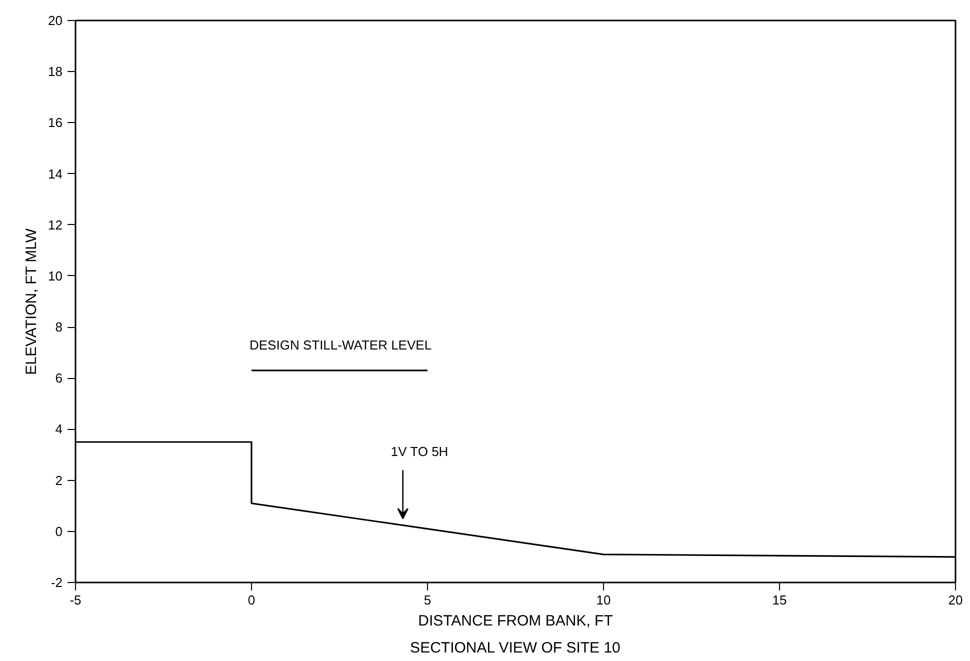 The image size is (970, 661). I want to click on y-tick-label: 2, so click(59, 480).